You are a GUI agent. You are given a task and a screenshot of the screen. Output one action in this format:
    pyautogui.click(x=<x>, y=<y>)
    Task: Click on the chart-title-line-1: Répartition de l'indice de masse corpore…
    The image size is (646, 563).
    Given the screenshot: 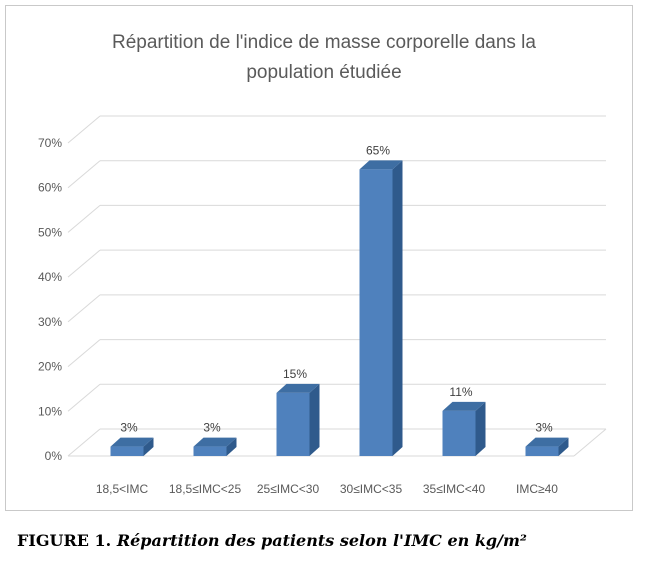 What is the action you would take?
    pyautogui.click(x=324, y=42)
    